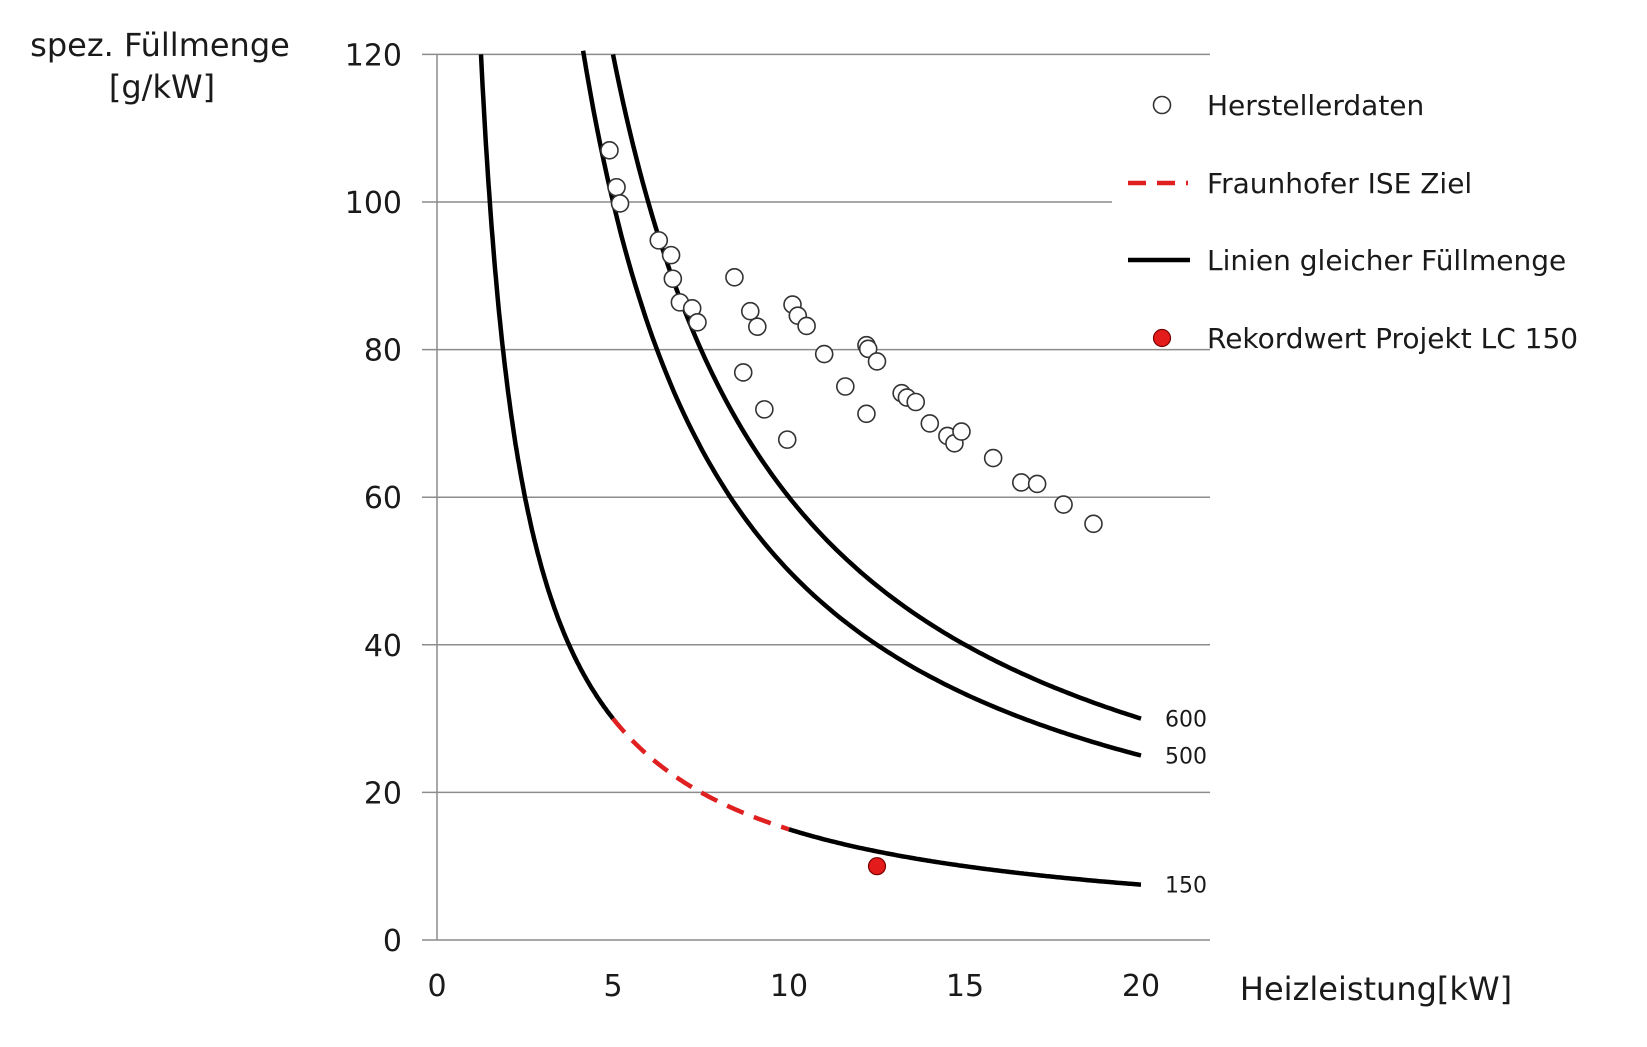  Describe the element at coordinates (373, 55) in the screenshot. I see `y-tick-label-120: 120` at that location.